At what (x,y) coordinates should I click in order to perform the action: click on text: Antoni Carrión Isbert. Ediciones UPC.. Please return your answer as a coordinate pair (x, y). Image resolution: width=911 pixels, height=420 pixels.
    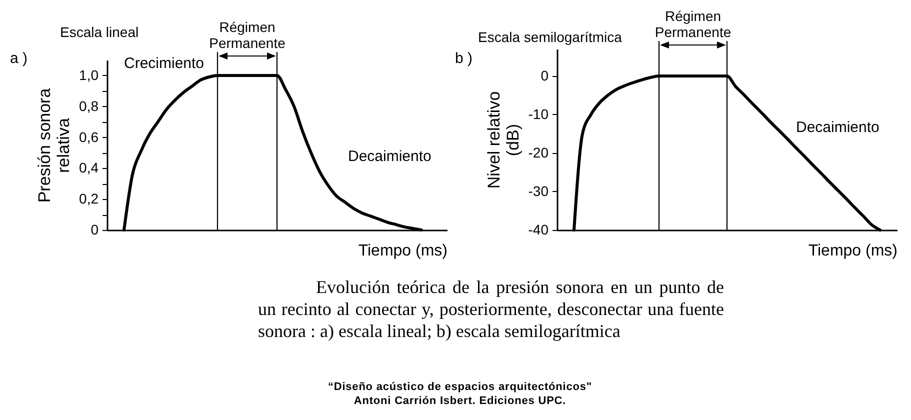
    Looking at the image, I should click on (460, 401).